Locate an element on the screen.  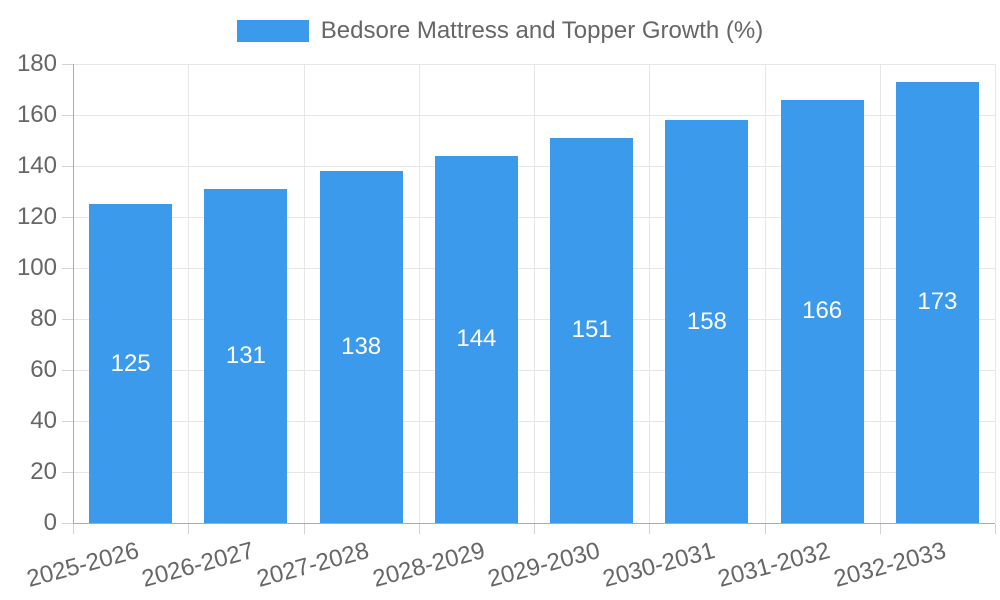
bar-2025-2026: 125 is located at coordinates (131, 363).